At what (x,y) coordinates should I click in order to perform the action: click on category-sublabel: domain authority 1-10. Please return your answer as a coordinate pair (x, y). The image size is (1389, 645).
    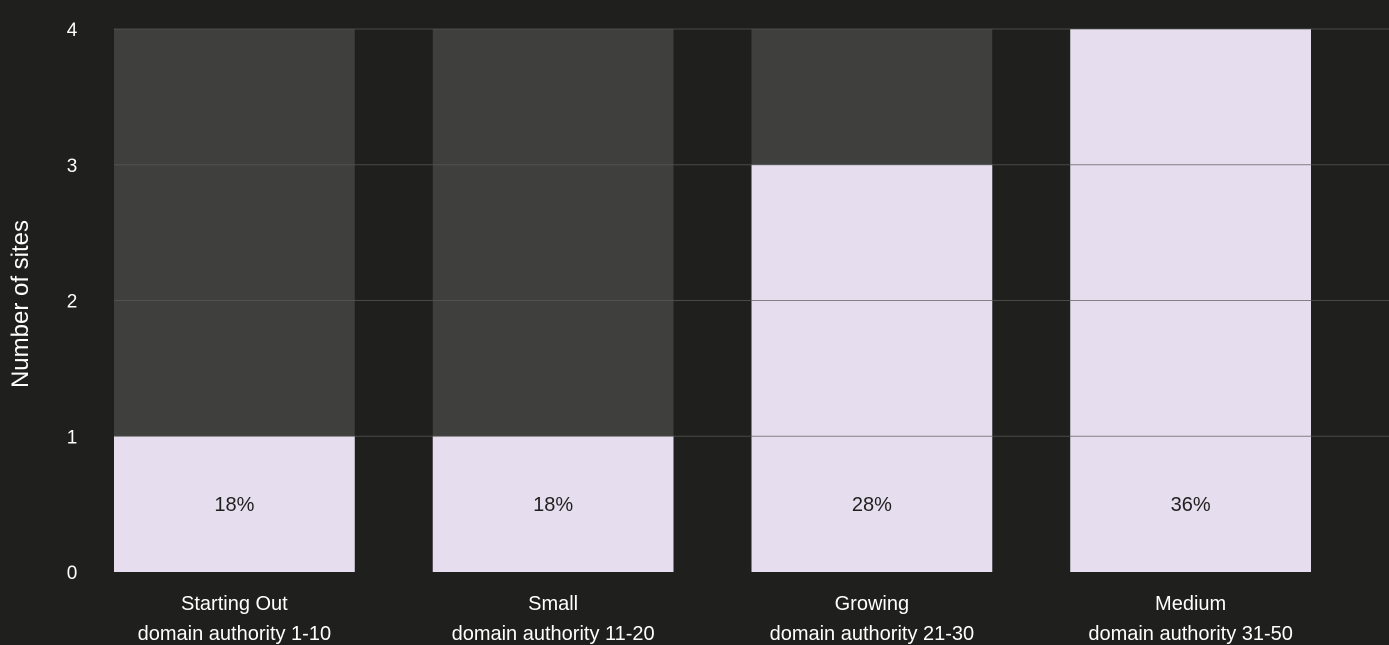
    Looking at the image, I should click on (234, 634).